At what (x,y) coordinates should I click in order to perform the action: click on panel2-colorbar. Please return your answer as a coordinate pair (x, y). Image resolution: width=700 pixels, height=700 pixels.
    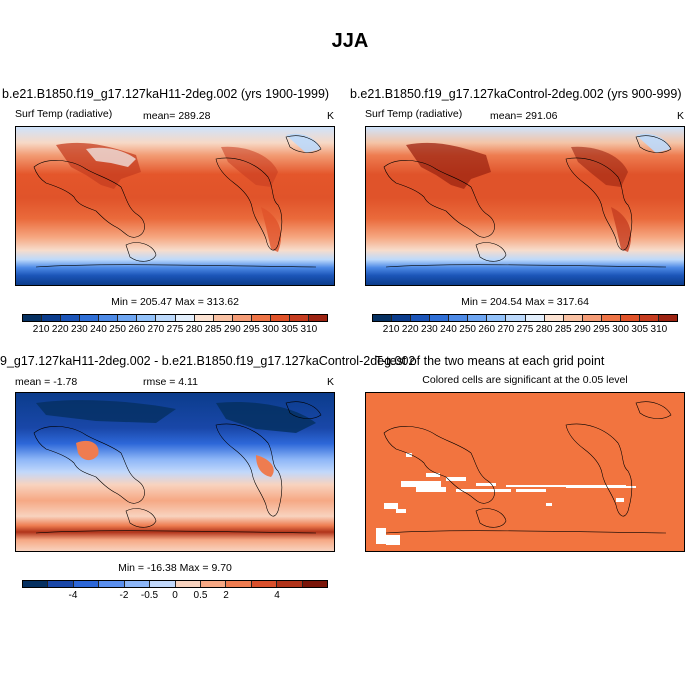
    Looking at the image, I should click on (525, 318).